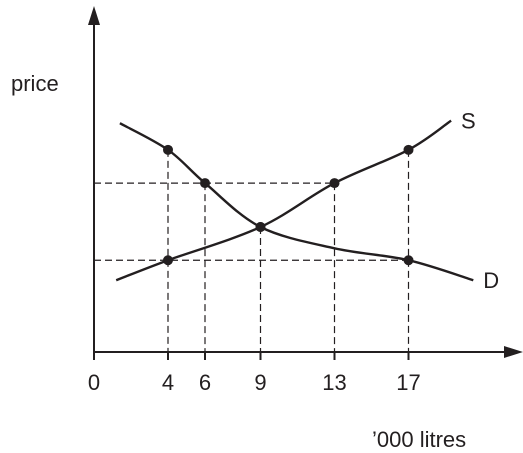  I want to click on x-axis-label: ’000 litres, so click(419, 439).